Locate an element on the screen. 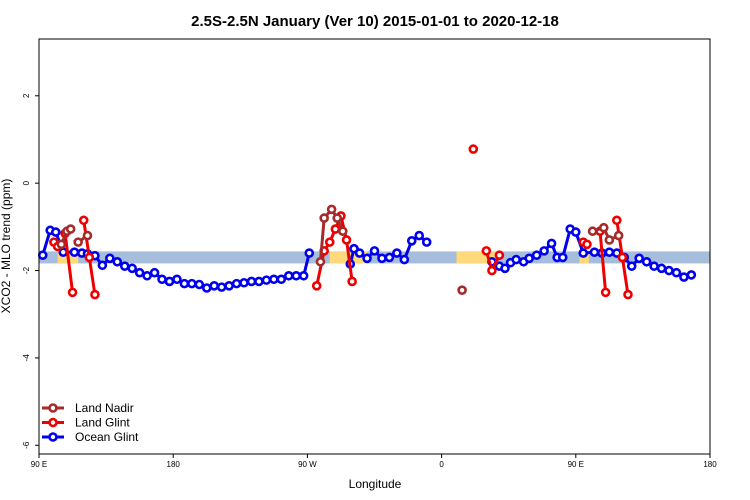  y-tick-label: -2 is located at coordinates (26, 270).